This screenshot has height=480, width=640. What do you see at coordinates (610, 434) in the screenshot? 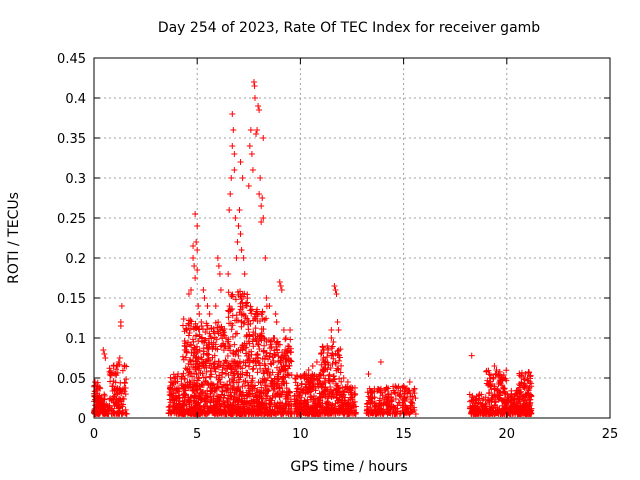
I see `x-tick-label: 25` at bounding box center [610, 434].